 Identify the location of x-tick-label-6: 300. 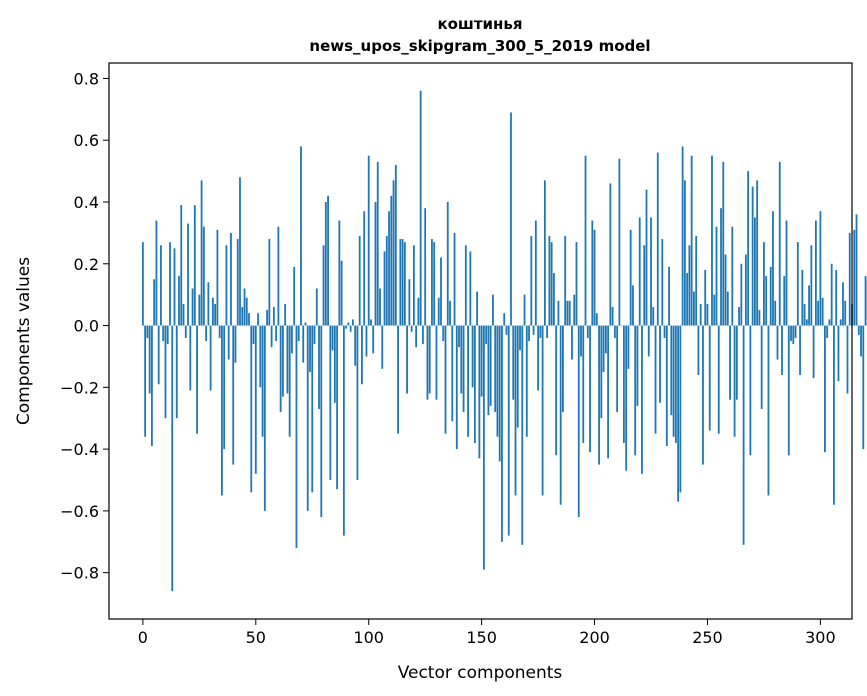
(820, 637).